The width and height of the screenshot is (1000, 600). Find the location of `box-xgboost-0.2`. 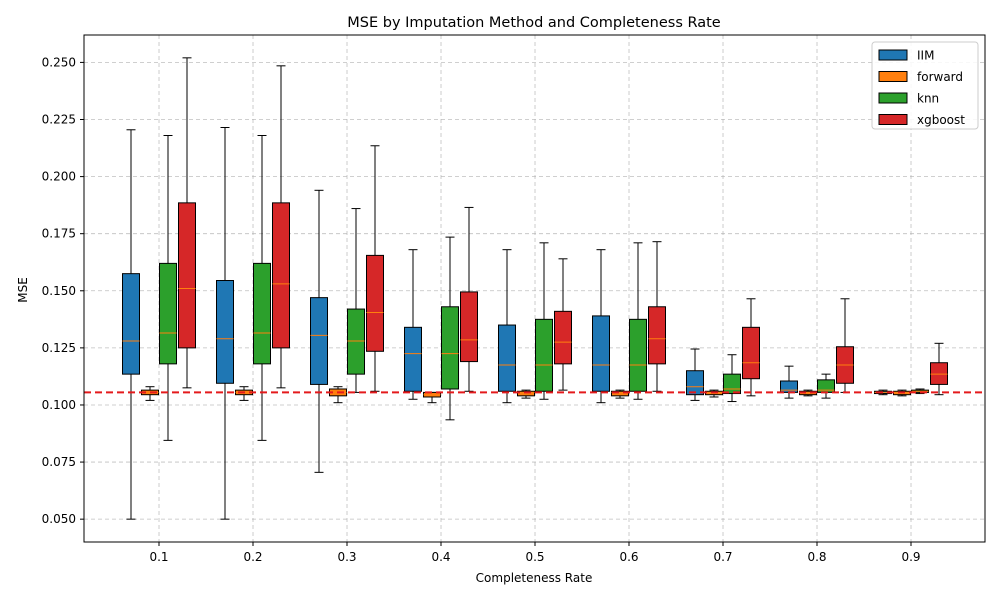

box-xgboost-0.2 is located at coordinates (281, 275).